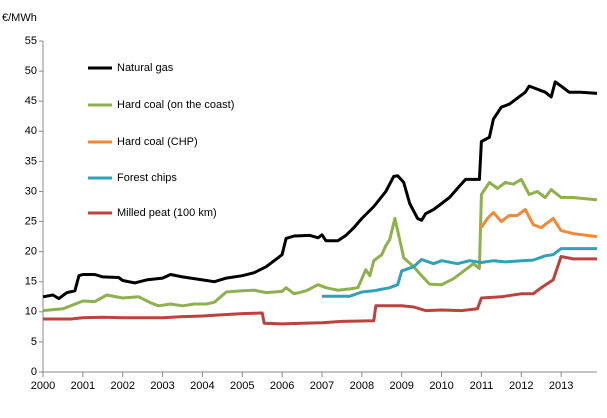  What do you see at coordinates (31, 131) in the screenshot?
I see `y-tick-label: 40` at bounding box center [31, 131].